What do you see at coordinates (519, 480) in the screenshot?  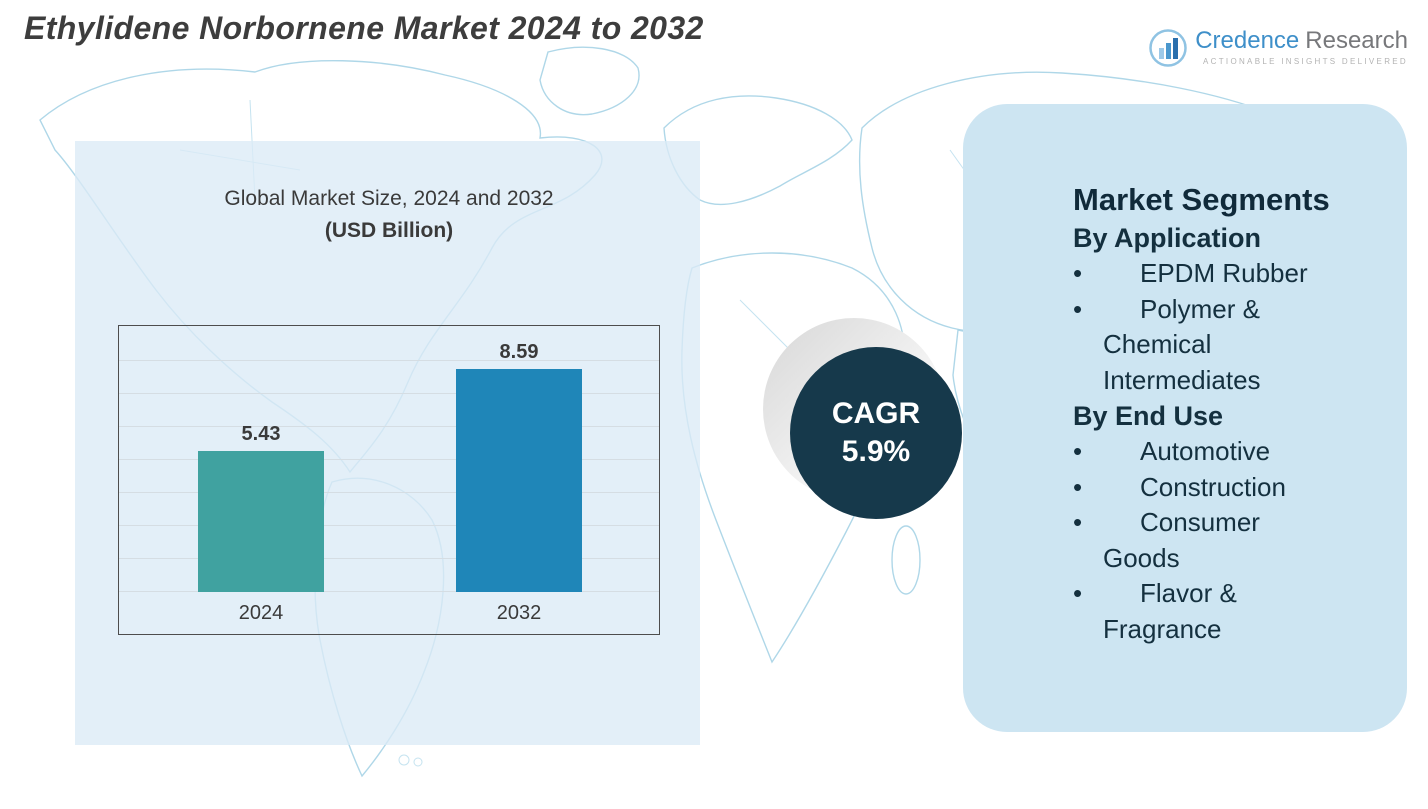 I see `bar-2032` at bounding box center [519, 480].